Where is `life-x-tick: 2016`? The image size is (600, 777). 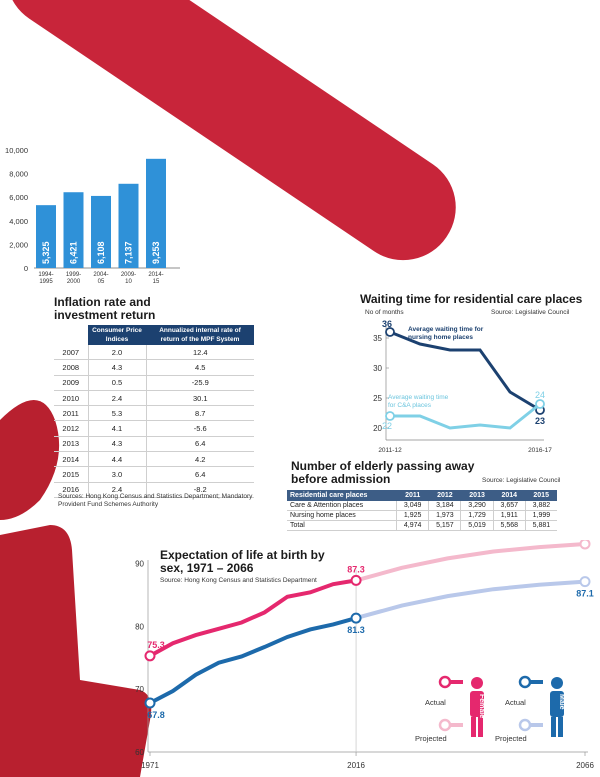
life-x-tick: 2016 is located at coordinates (356, 765).